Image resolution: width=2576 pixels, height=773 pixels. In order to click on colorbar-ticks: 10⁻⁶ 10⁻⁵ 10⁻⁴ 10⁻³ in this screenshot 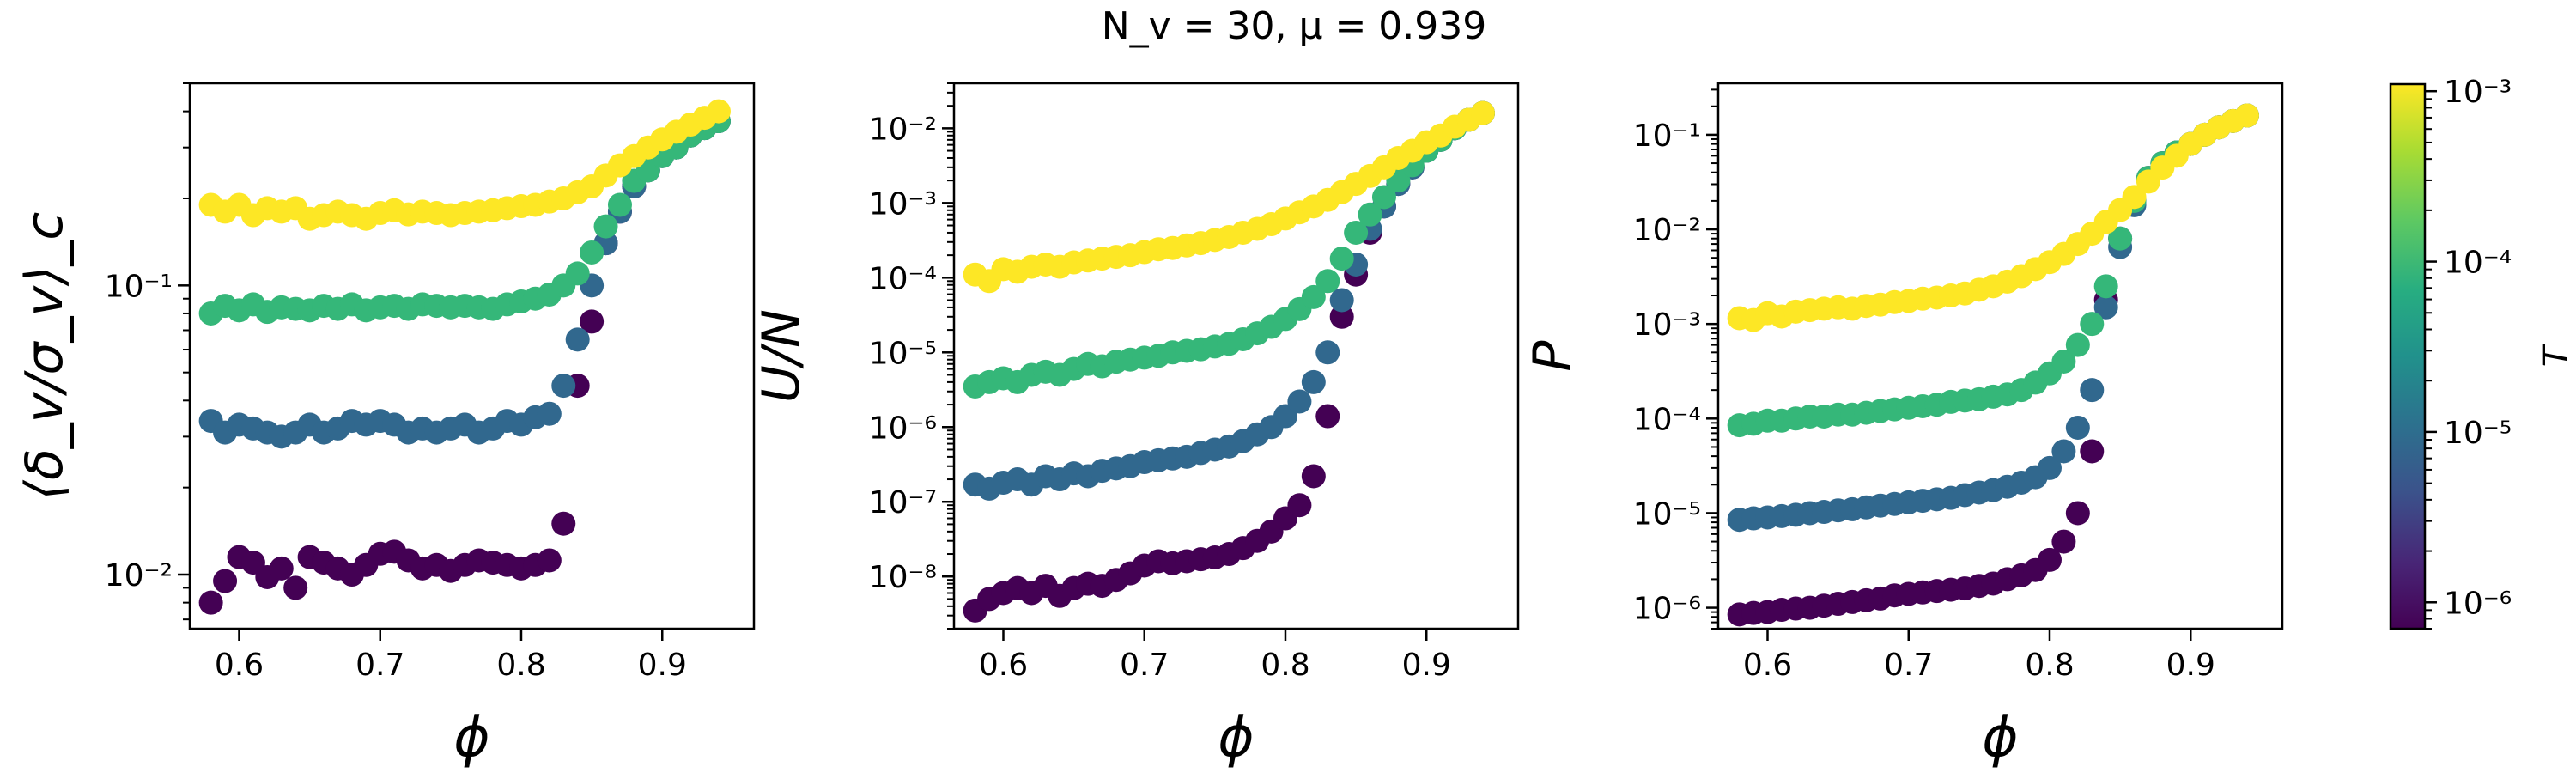, I will do `click(2468, 352)`.